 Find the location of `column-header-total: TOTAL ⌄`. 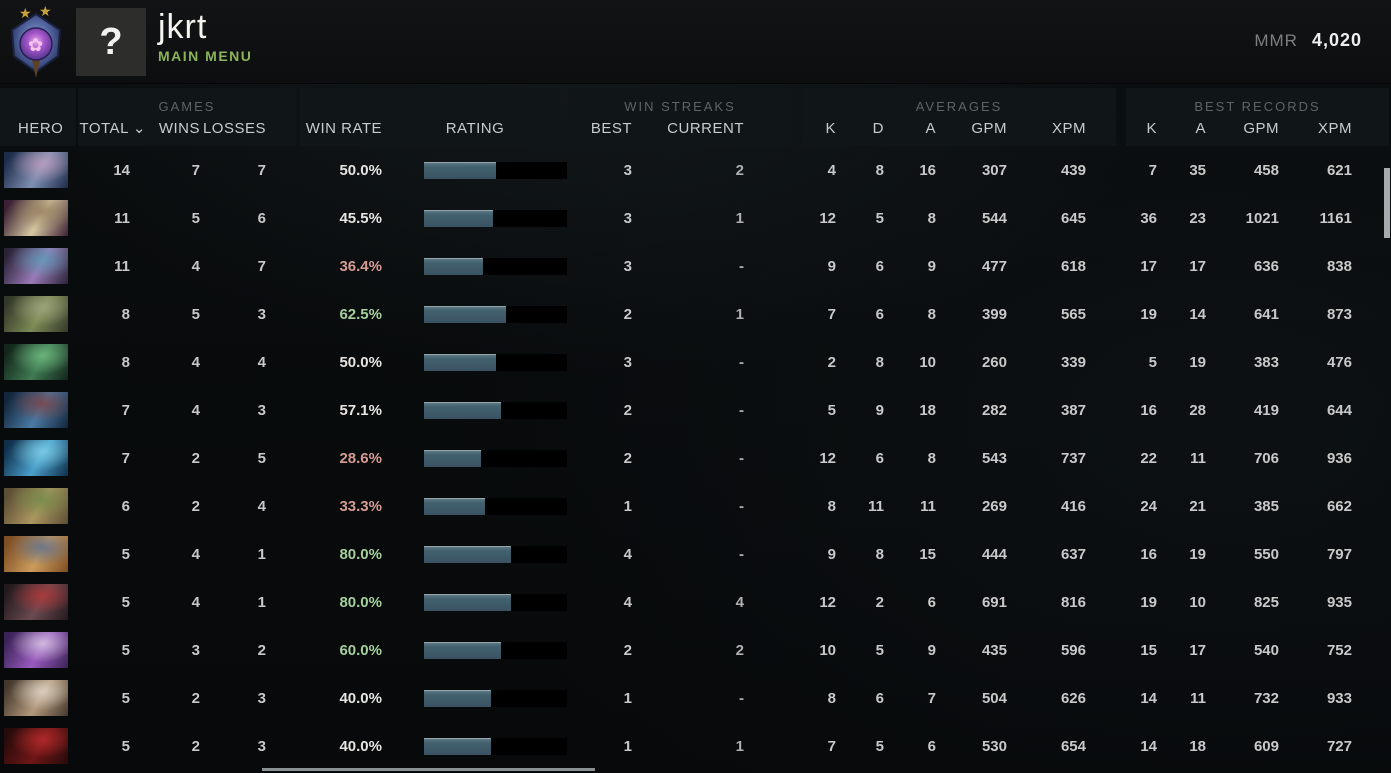

column-header-total: TOTAL ⌄ is located at coordinates (112, 128).